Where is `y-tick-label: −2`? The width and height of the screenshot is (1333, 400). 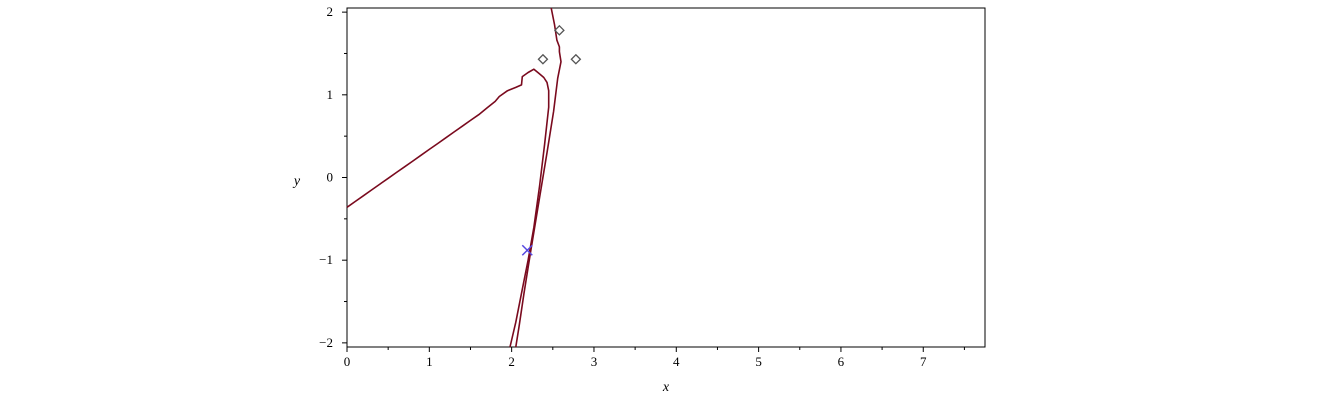 y-tick-label: −2 is located at coordinates (326, 342).